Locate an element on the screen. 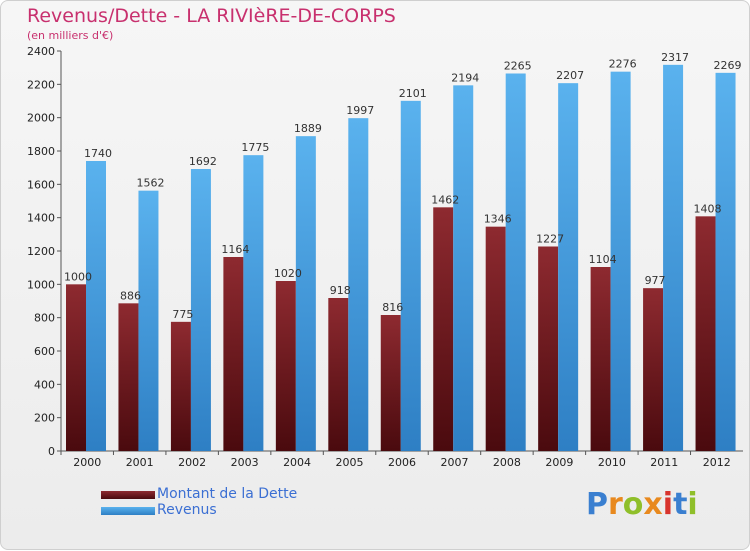 The image size is (750, 551). x-tick-label: 2012 is located at coordinates (717, 462).